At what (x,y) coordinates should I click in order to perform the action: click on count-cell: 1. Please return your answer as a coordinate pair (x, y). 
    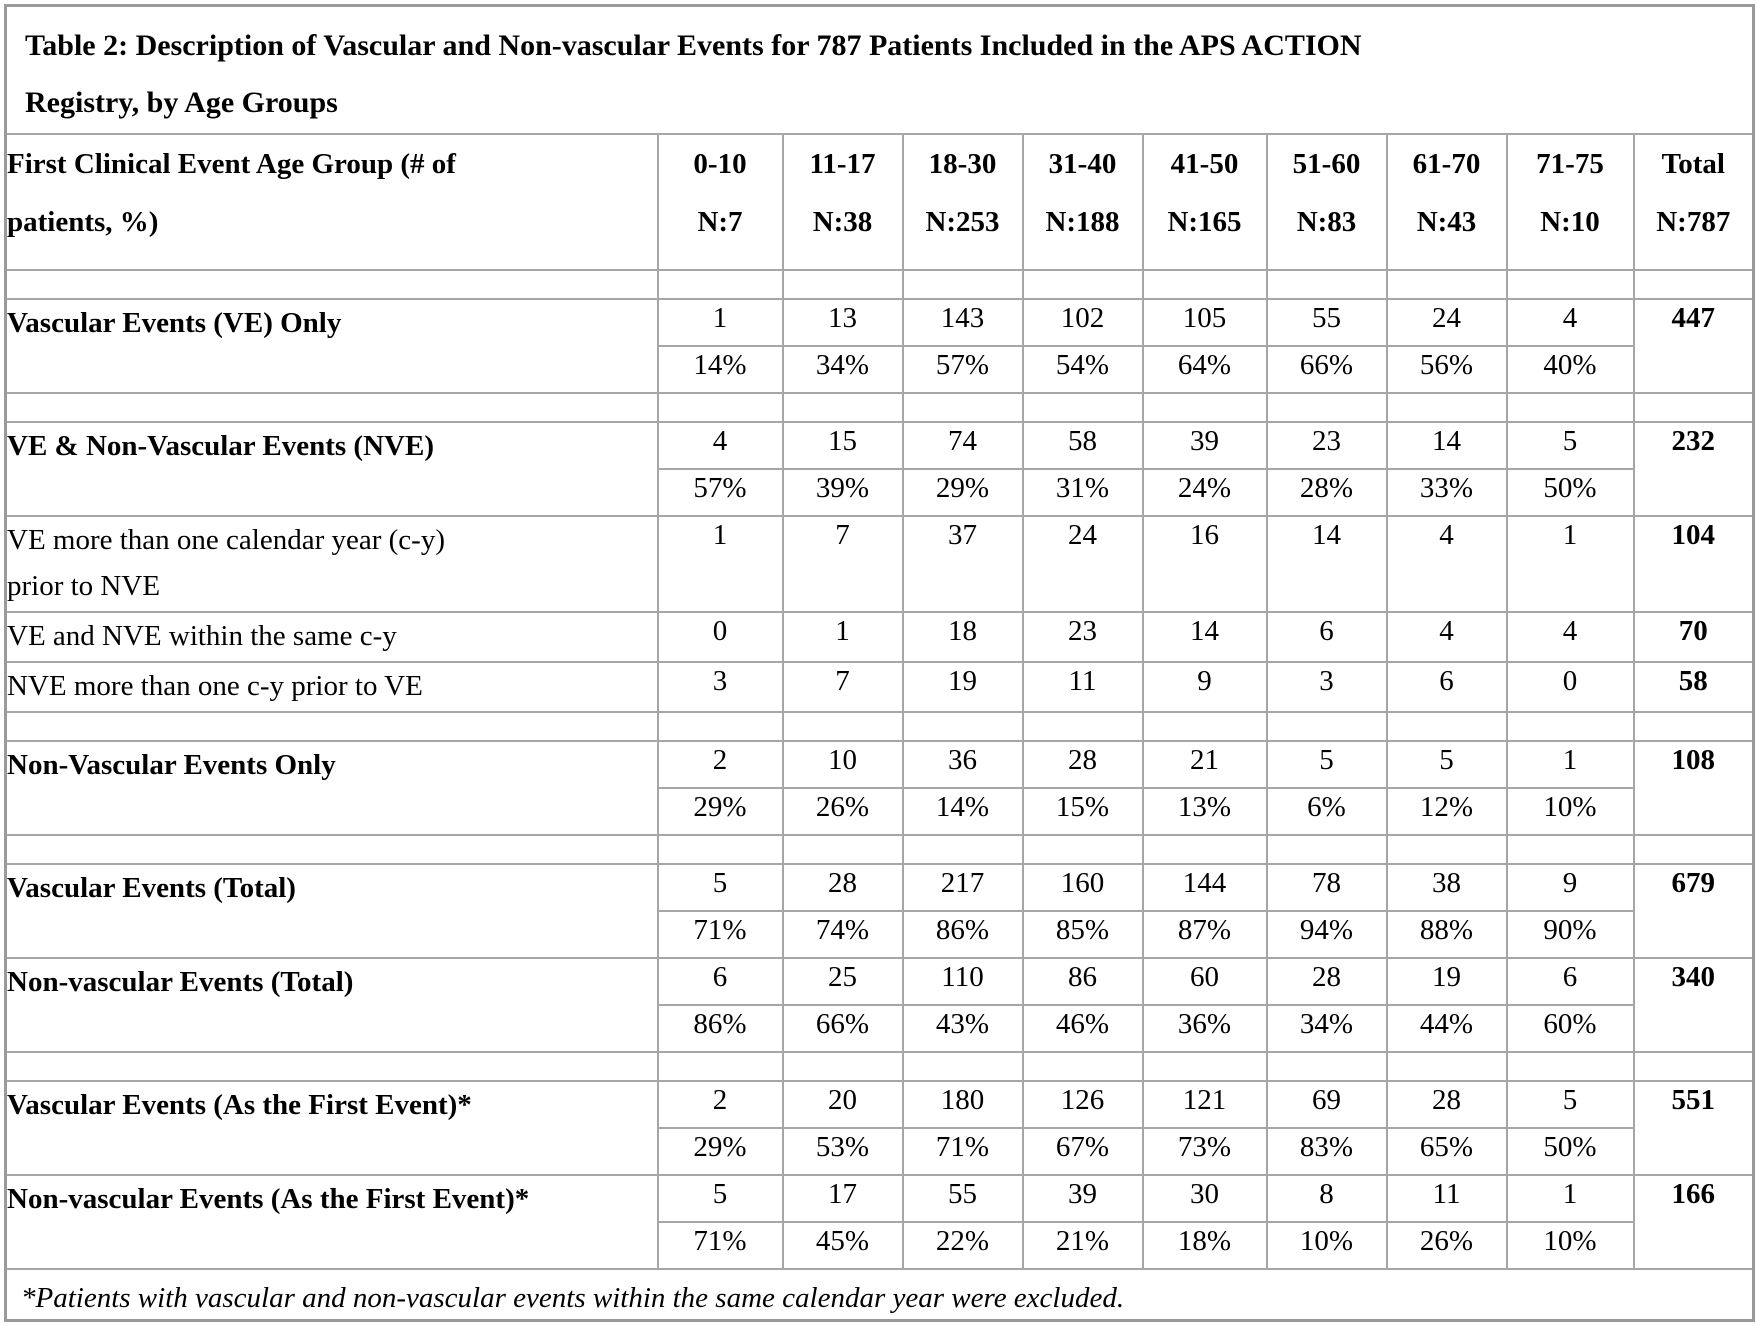
    Looking at the image, I should click on (1570, 764).